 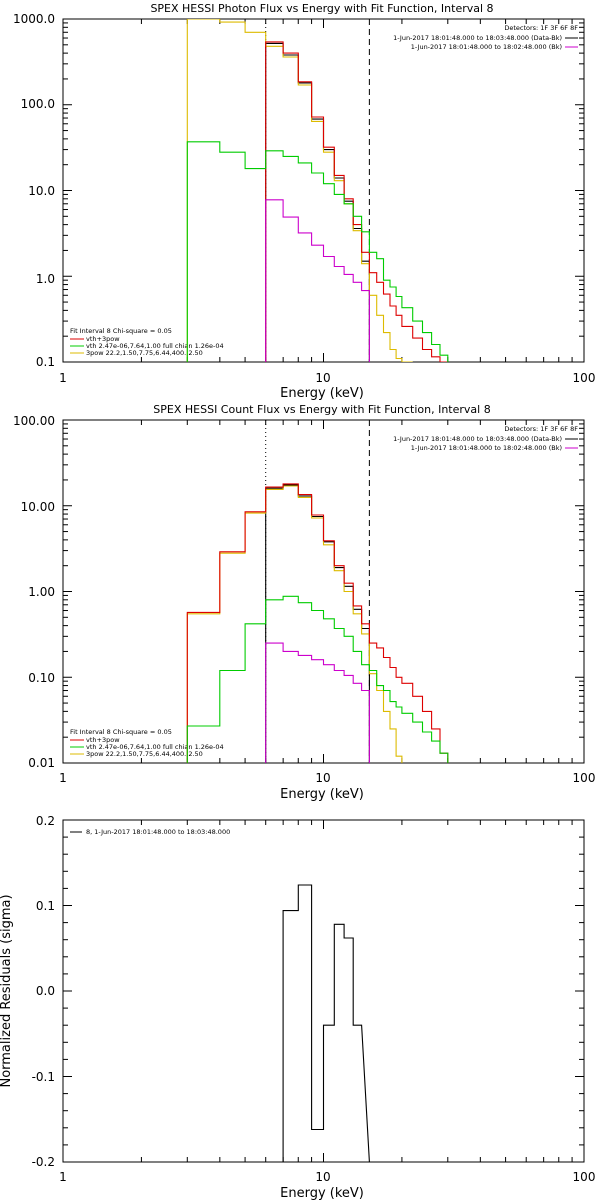 I want to click on photon-flux-ytick-label: 1.0, so click(x=45, y=279).